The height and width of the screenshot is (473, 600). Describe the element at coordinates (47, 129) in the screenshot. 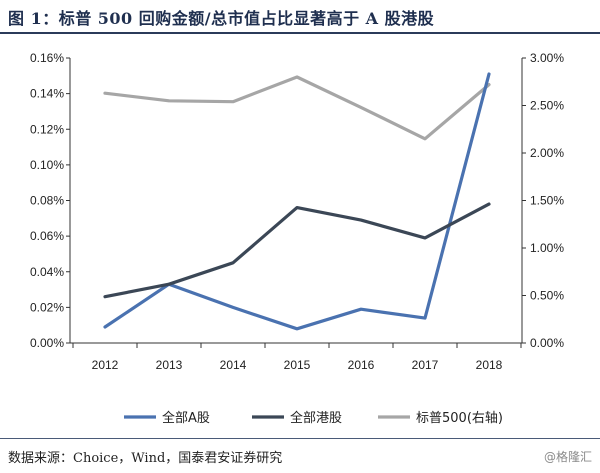

I see `left-tick-label: 0.12%` at that location.